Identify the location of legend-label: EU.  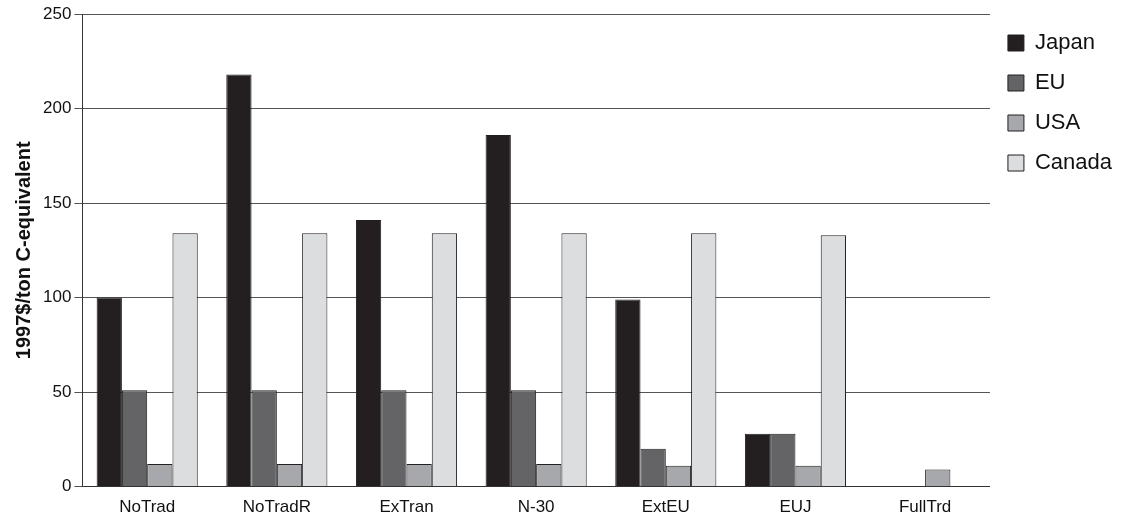
(1050, 82).